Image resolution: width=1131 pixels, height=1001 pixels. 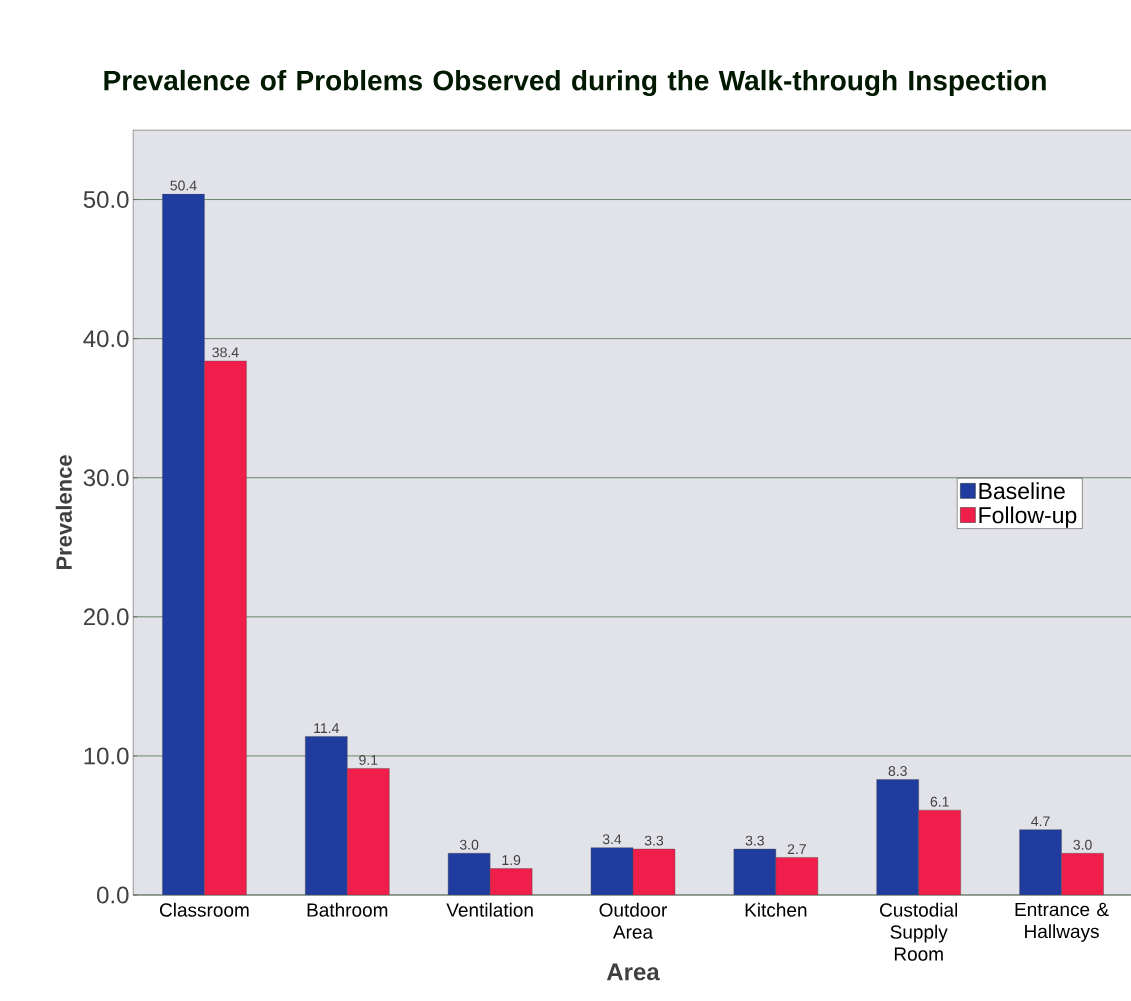 I want to click on data-label: 50.4, so click(x=183, y=185).